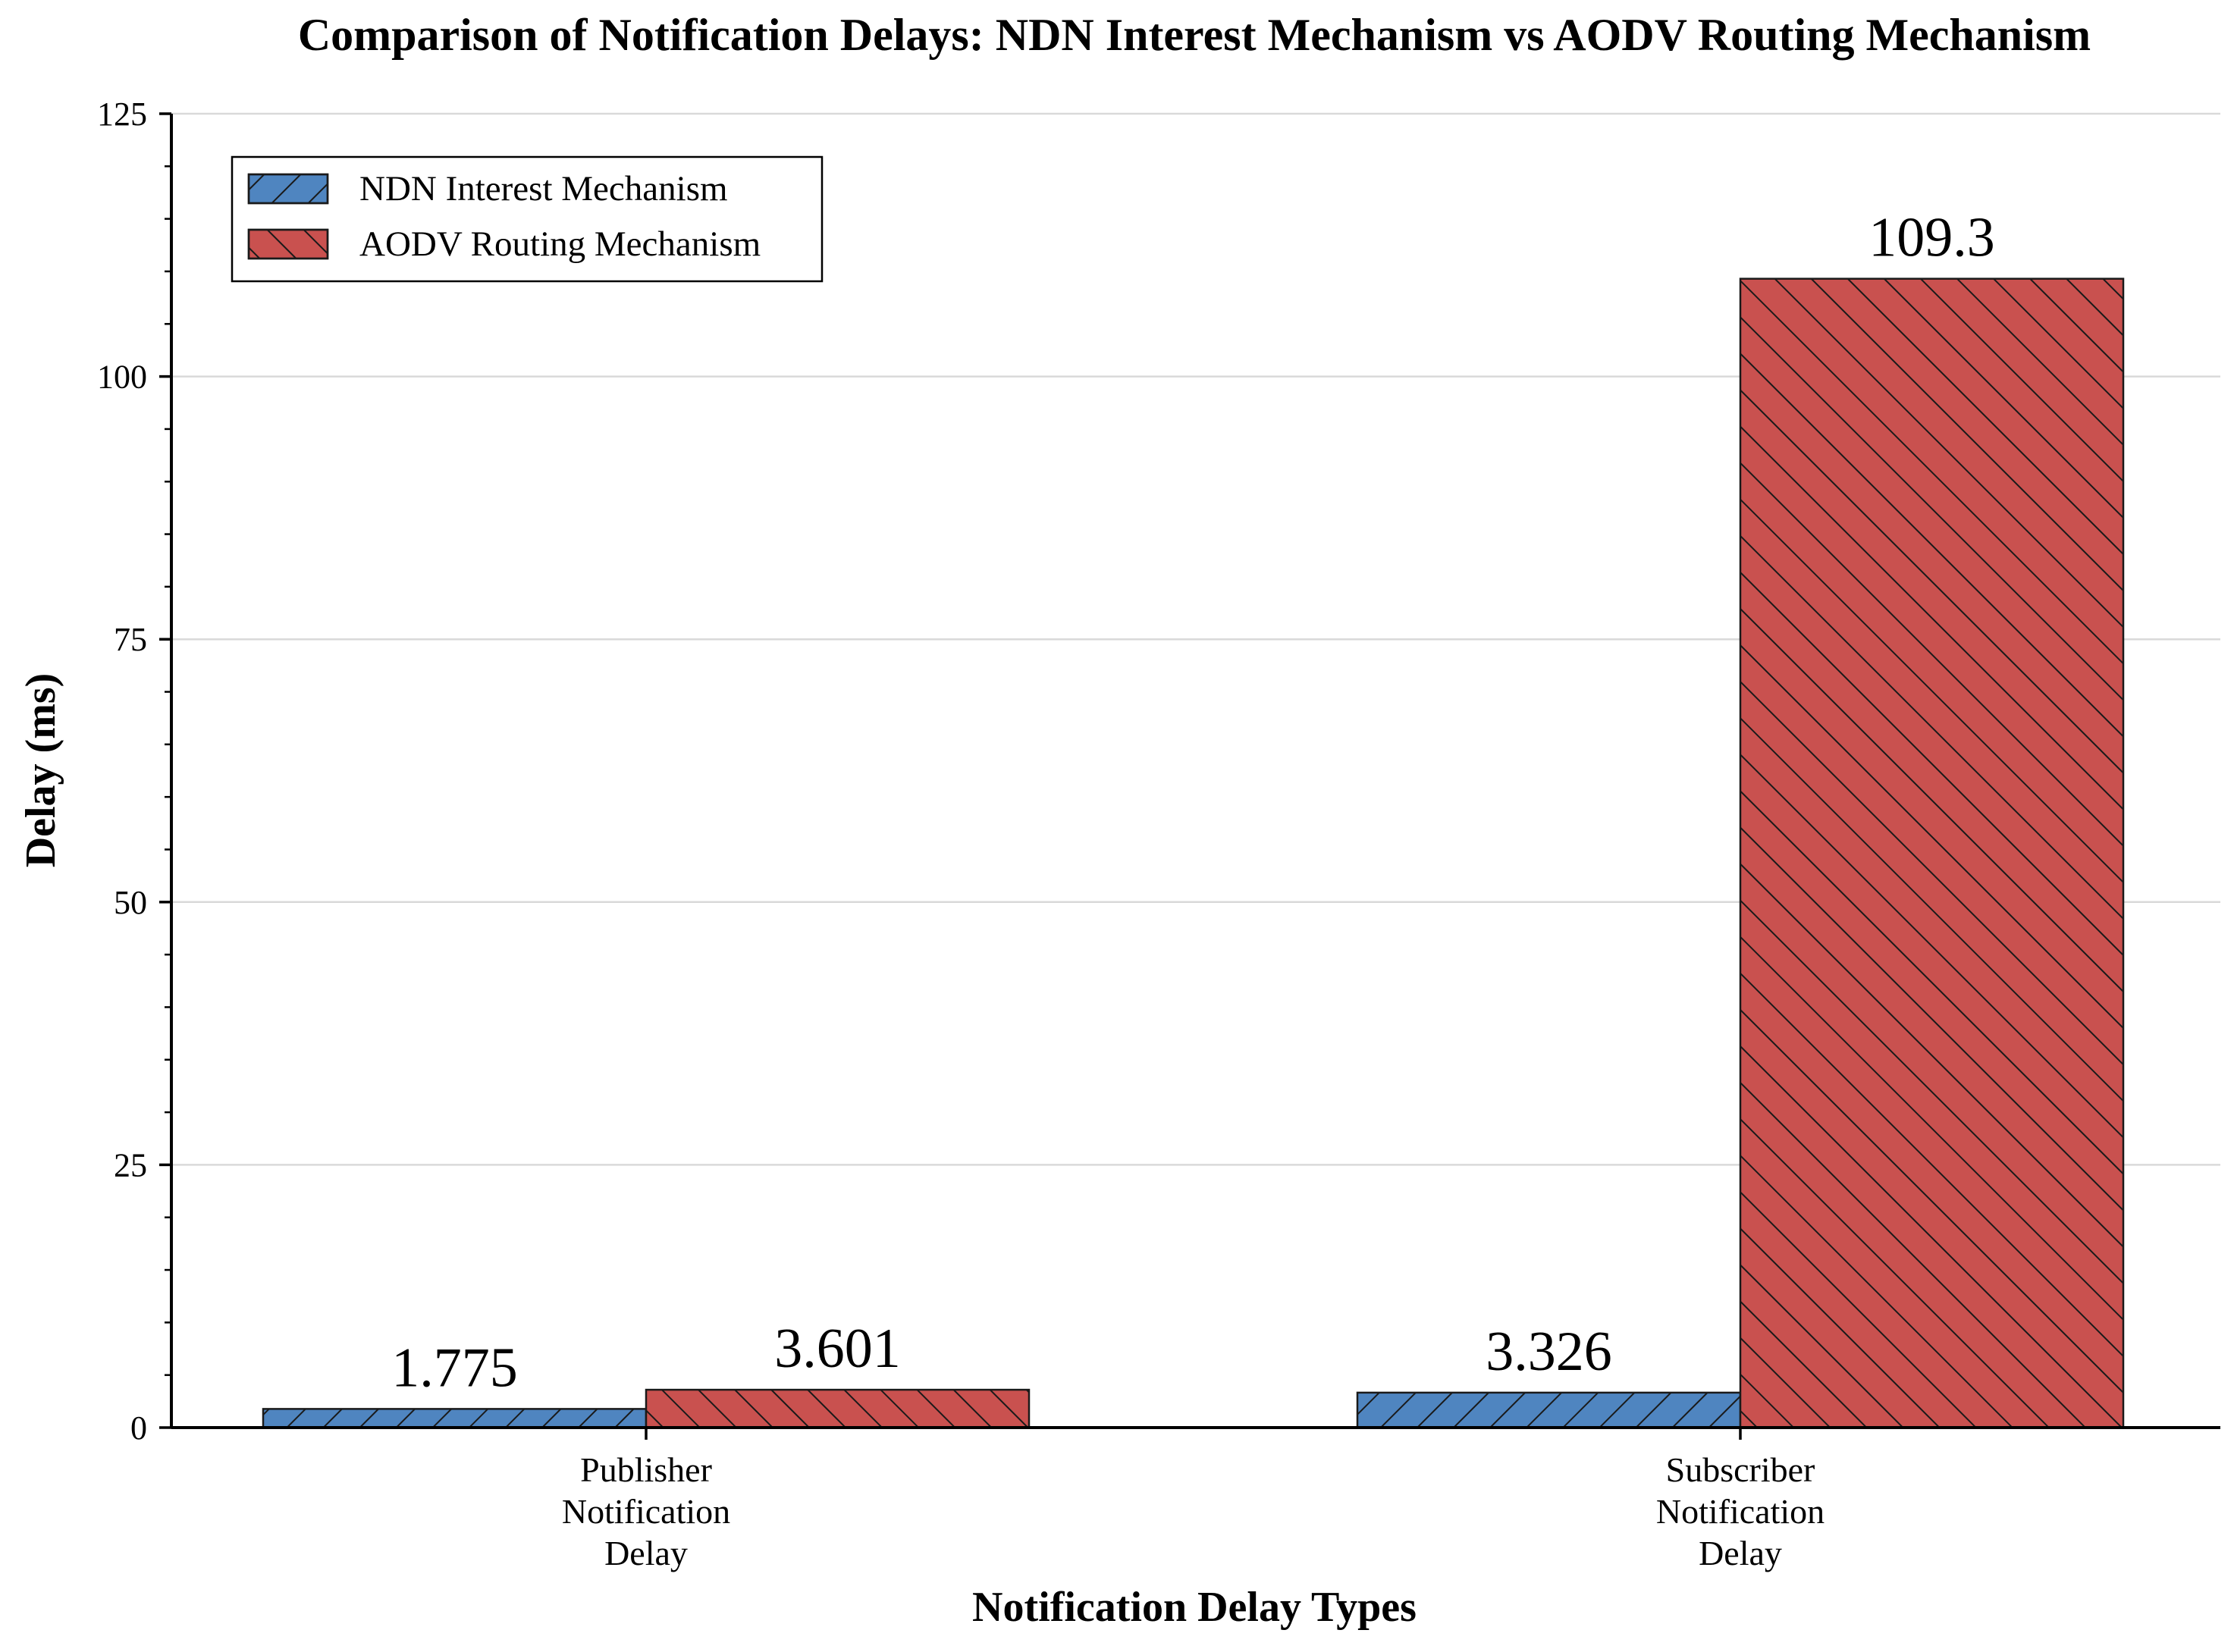 The height and width of the screenshot is (1652, 2234). What do you see at coordinates (1932, 853) in the screenshot?
I see `aodv-bar-subscriber-hatch` at bounding box center [1932, 853].